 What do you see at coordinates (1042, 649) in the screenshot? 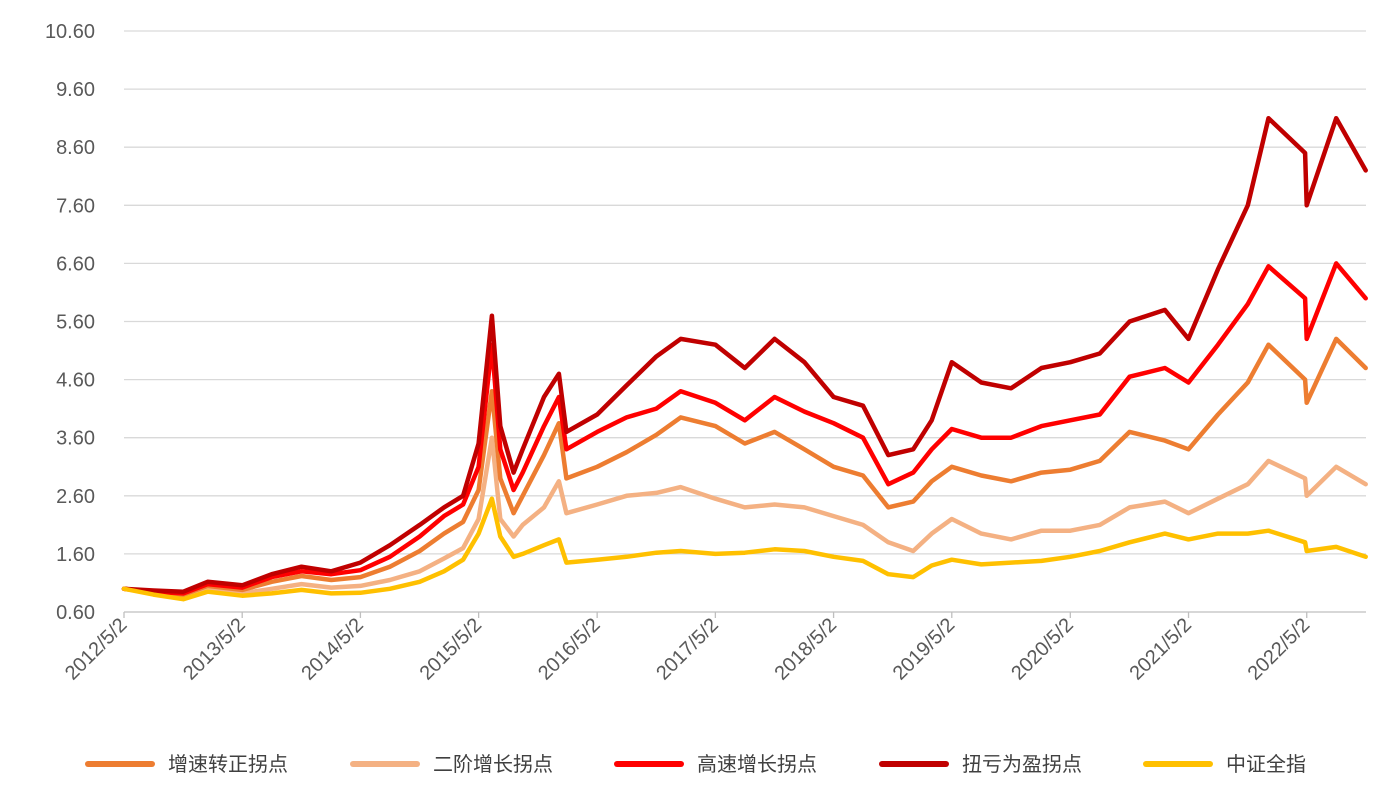
I see `x-tick-label: 2020/5/2` at bounding box center [1042, 649].